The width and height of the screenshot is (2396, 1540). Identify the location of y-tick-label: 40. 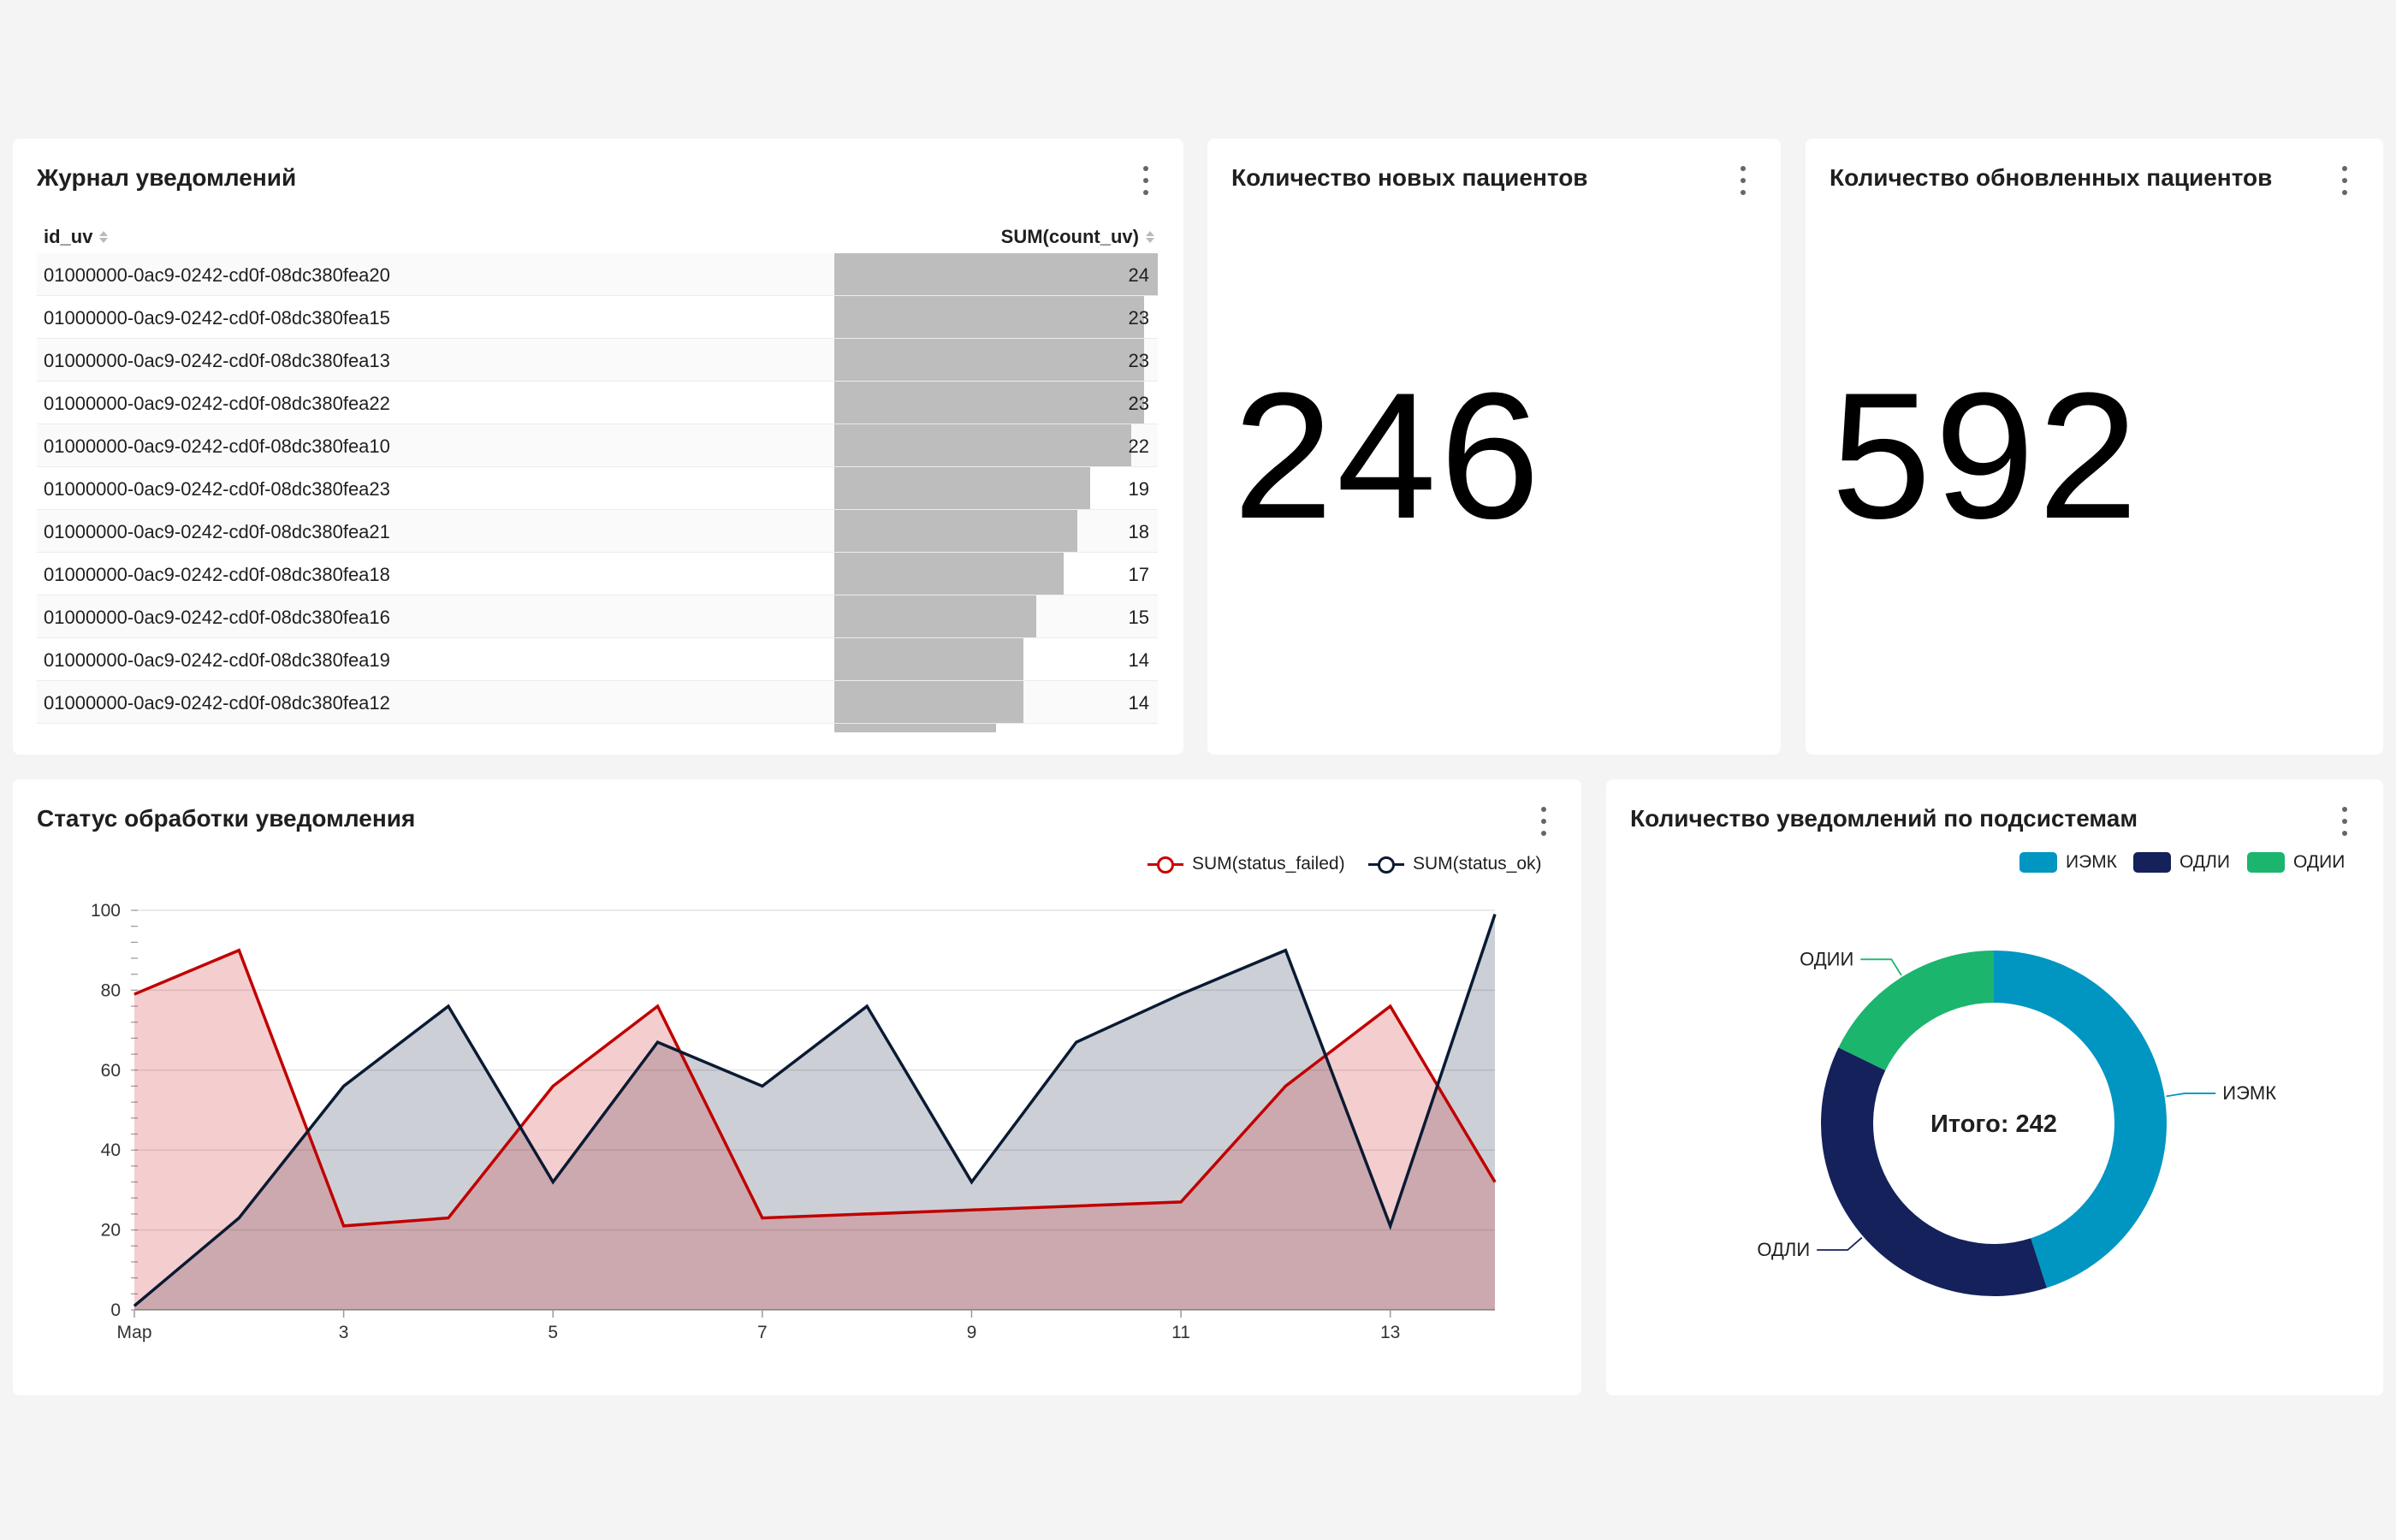
(111, 1150).